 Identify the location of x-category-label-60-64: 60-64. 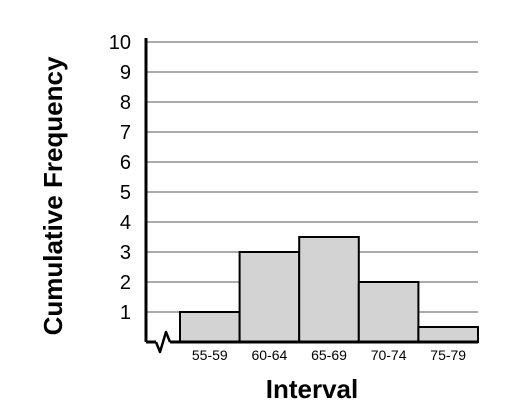
(269, 355).